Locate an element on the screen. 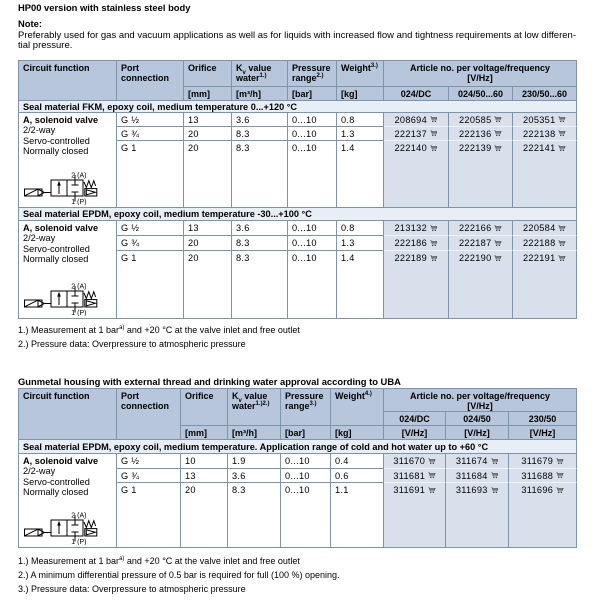 This screenshot has height=600, width=600. article-cell: 222138 is located at coordinates (545, 134).